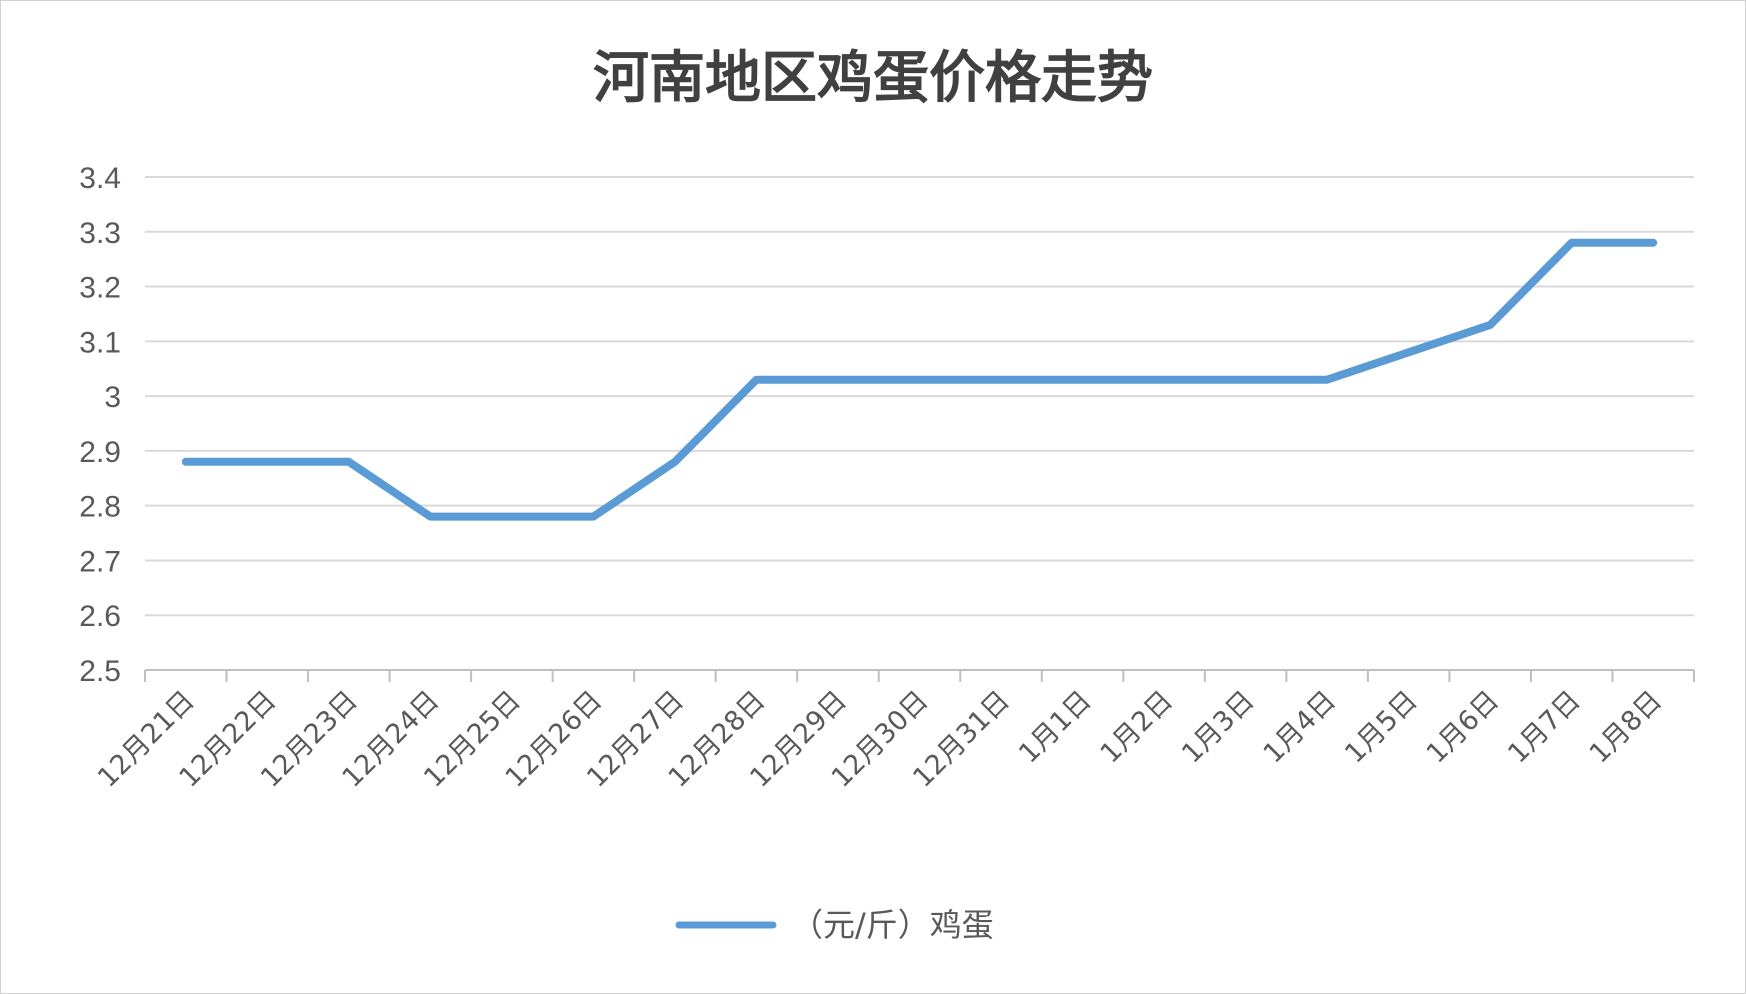  Describe the element at coordinates (100, 425) in the screenshot. I see `y-axis-ticks: 2.5 2.6 2.7 2.8 2.9 3 3.1 3.2 3.3 3.4` at that location.